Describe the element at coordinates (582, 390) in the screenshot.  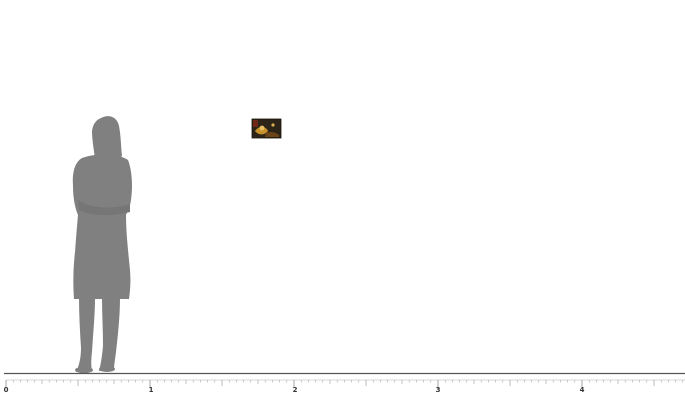
I see `tick-label-4: 4` at that location.